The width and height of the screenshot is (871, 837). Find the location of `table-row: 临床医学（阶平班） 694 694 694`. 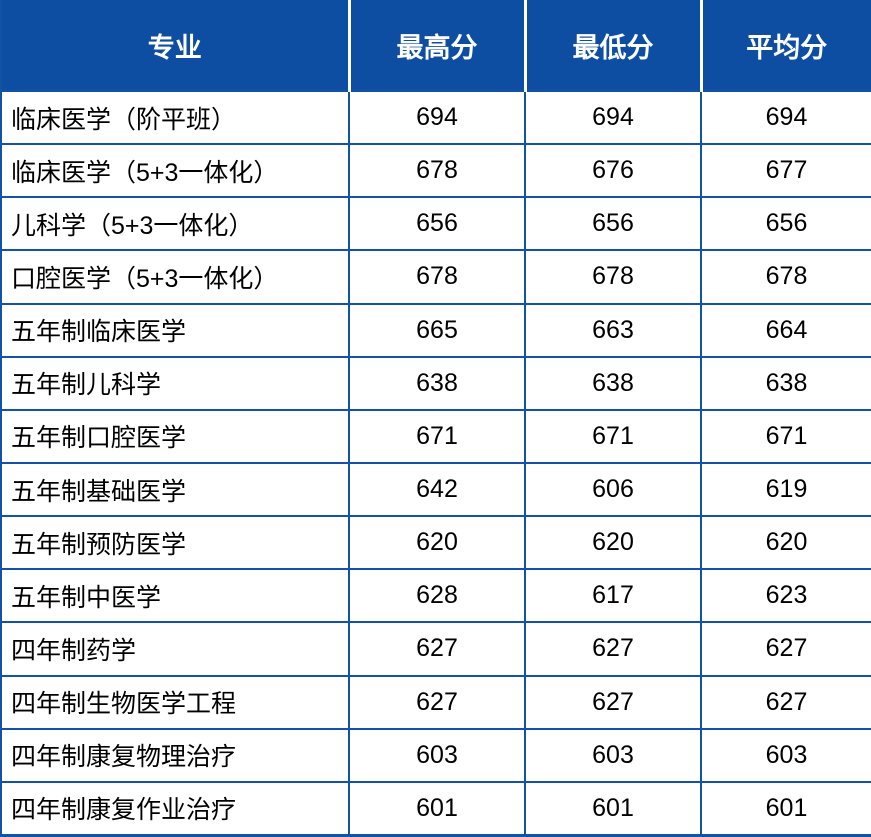

table-row: 临床医学（阶平班） 694 694 694 is located at coordinates (435, 117).